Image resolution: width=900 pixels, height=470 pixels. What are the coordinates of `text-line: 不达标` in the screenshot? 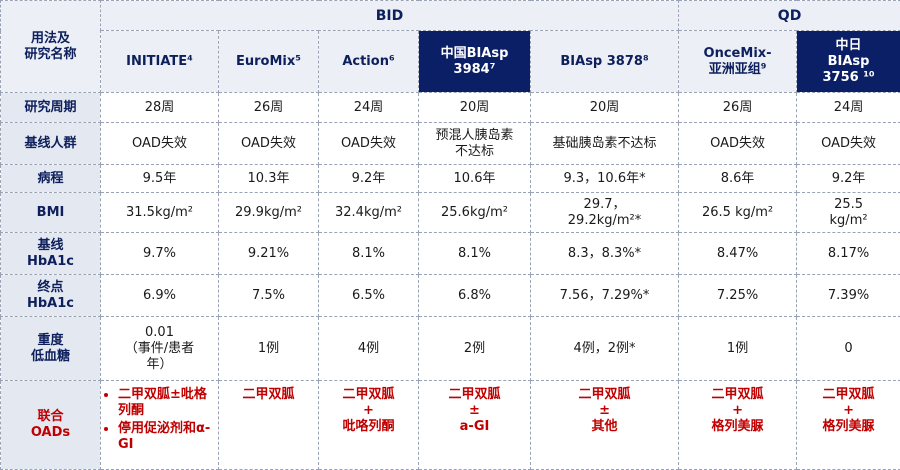 It's located at (474, 152).